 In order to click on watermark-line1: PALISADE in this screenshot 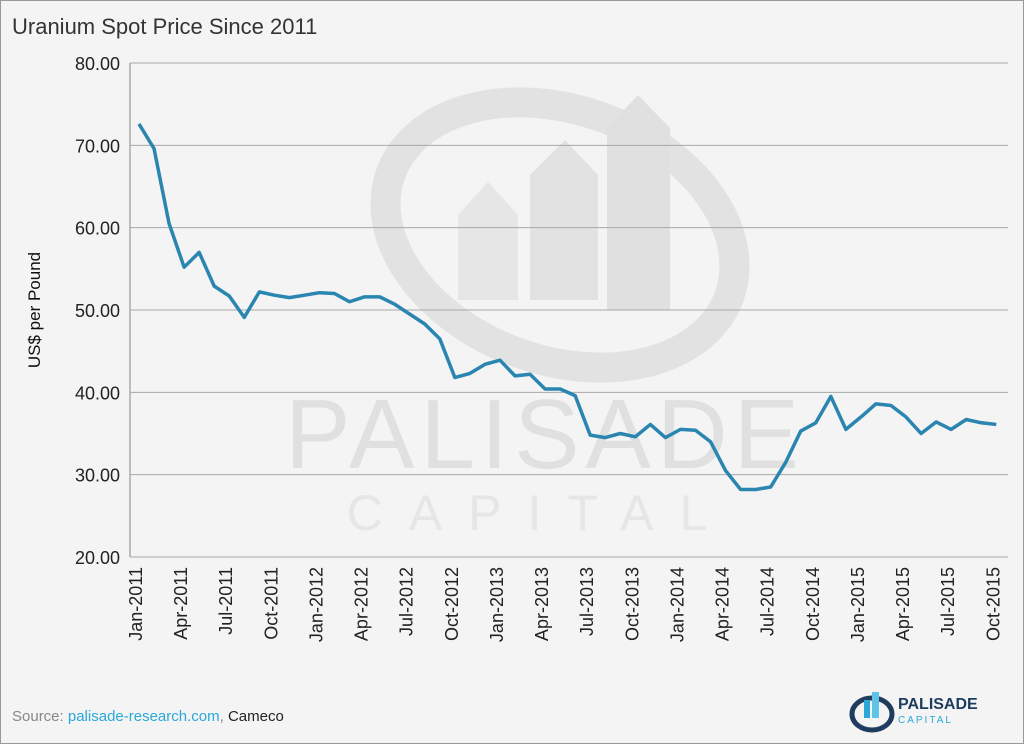, I will do `click(545, 434)`.